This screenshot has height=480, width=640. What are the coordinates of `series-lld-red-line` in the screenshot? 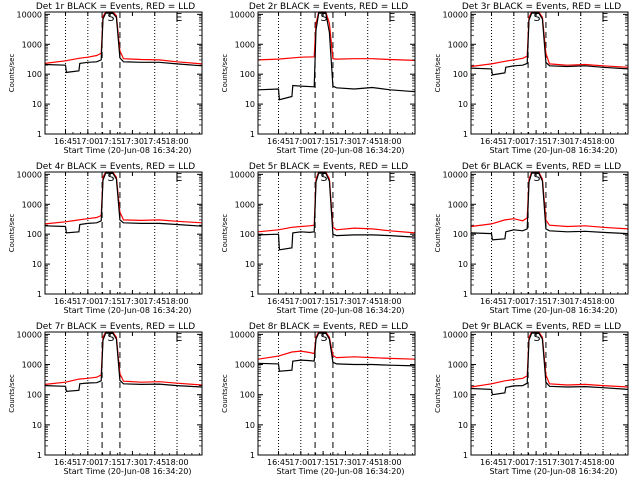 It's located at (336, 36).